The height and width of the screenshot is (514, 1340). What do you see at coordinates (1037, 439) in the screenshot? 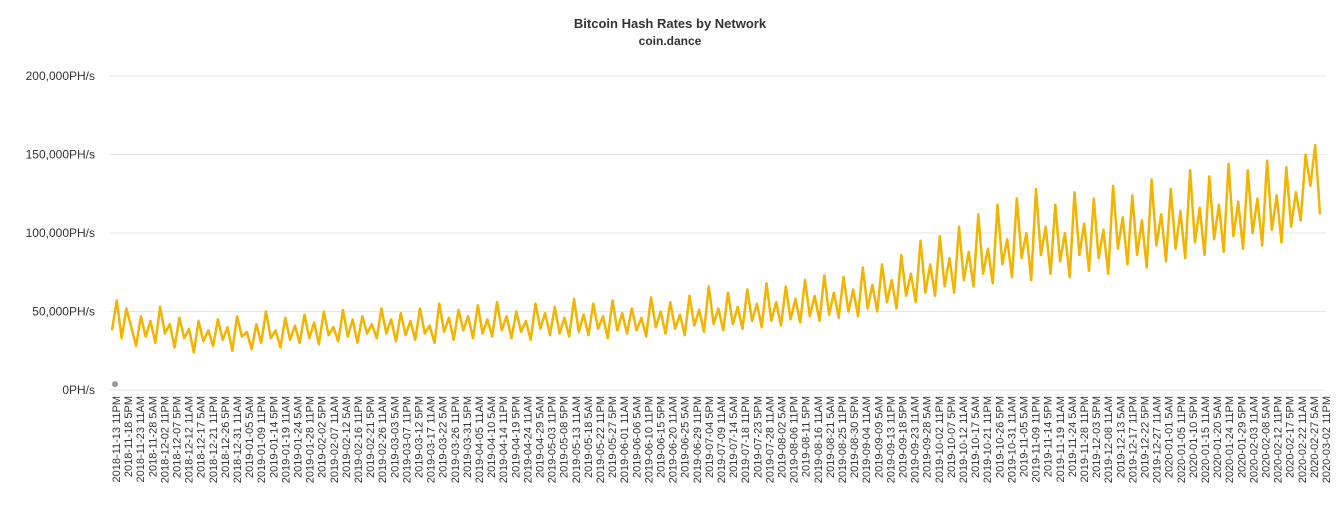
I see `x-tick-label: 2019-11-09 11PM` at bounding box center [1037, 439].